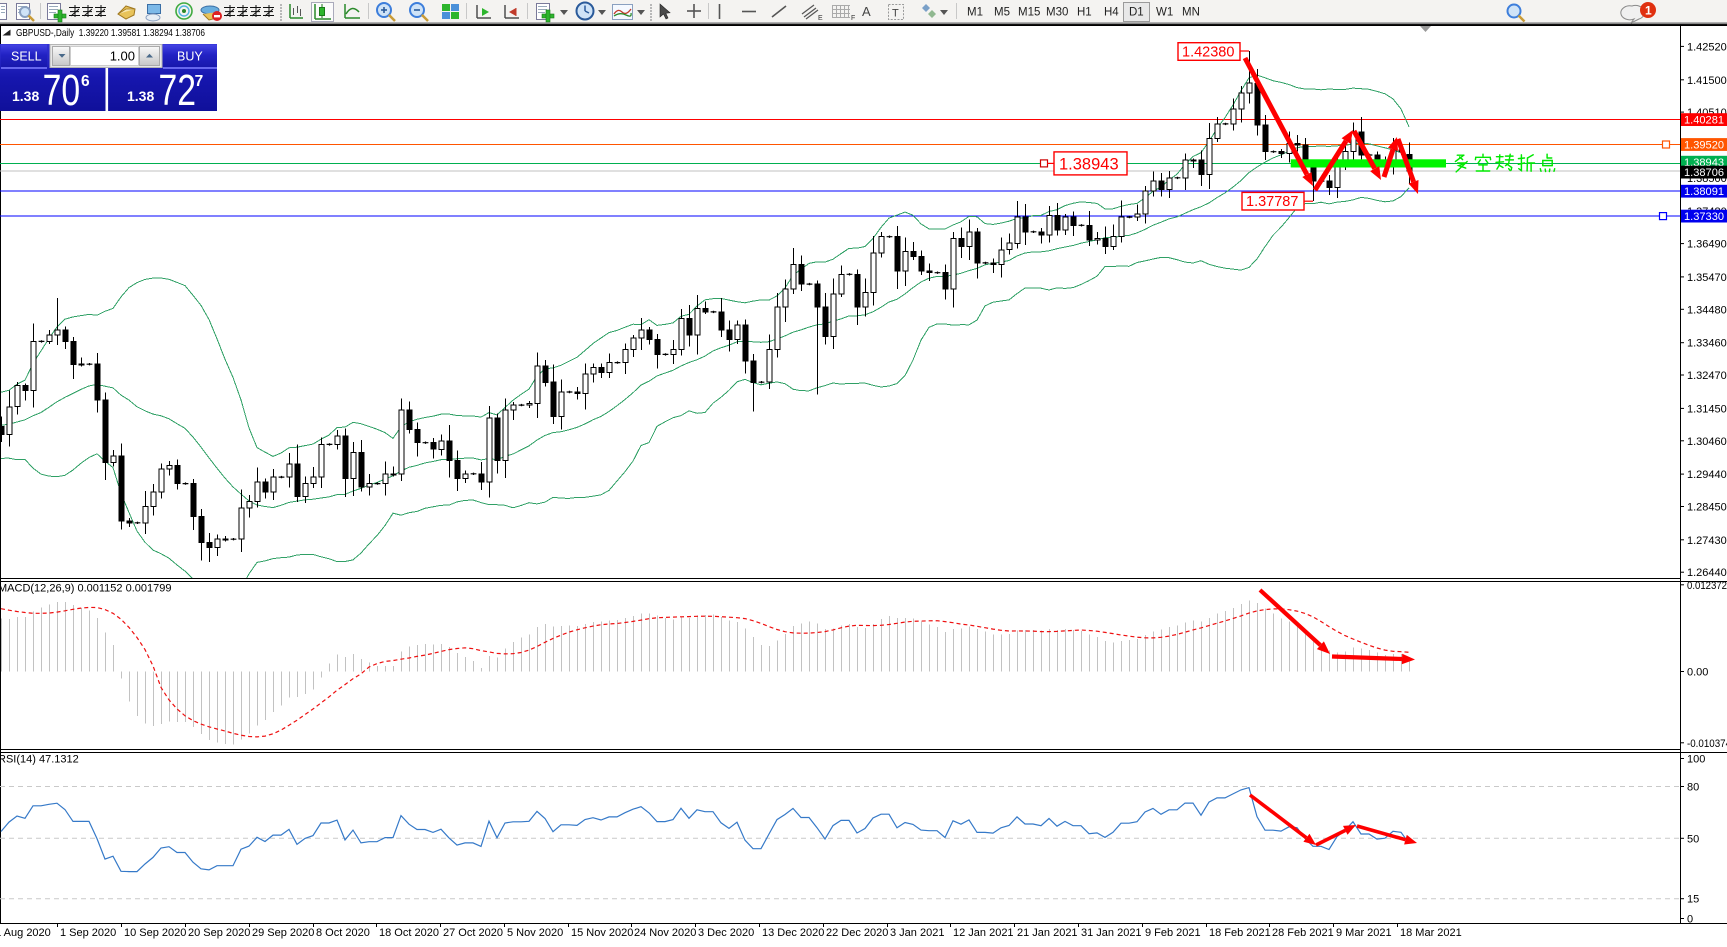 The height and width of the screenshot is (947, 1727). What do you see at coordinates (1707, 409) in the screenshot?
I see `svg-text: 1.31450` at bounding box center [1707, 409].